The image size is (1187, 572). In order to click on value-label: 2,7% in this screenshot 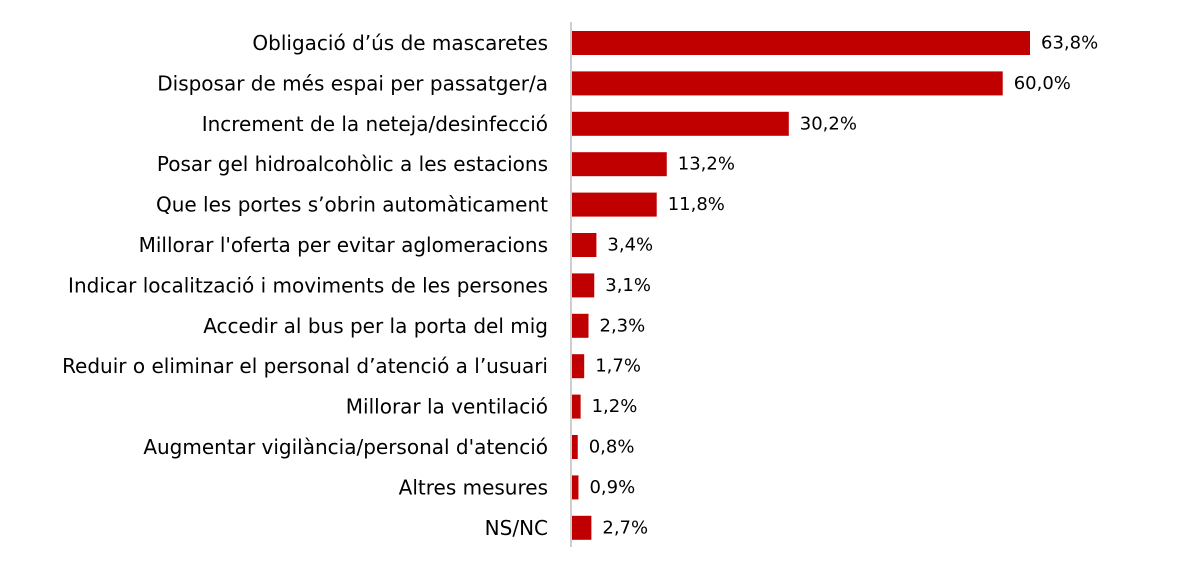, I will do `click(625, 527)`.